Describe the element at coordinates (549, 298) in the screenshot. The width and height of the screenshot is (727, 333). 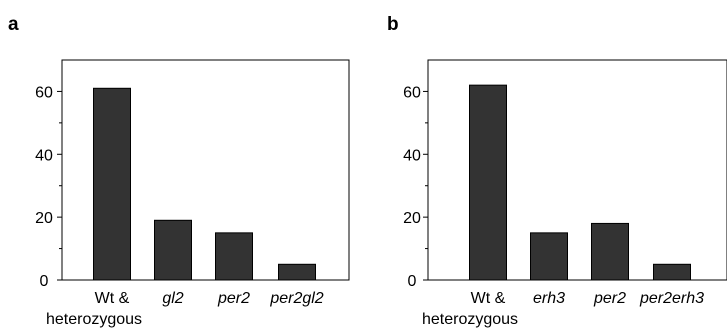
I see `x-category-label: erh3` at that location.